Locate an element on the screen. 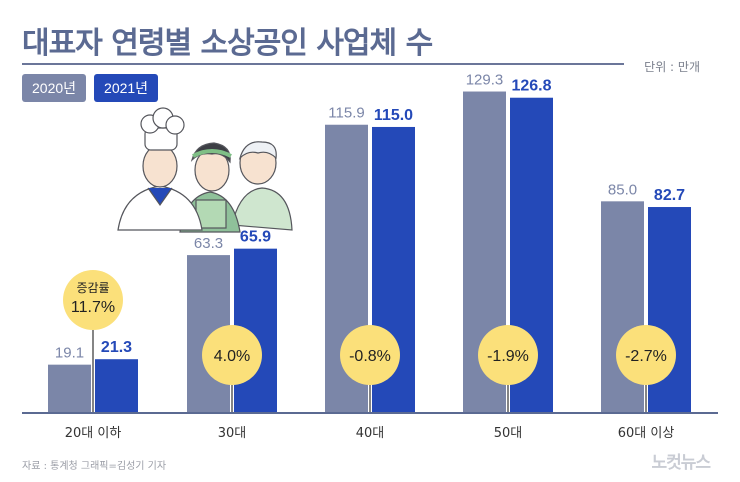 The image size is (740, 482). value-label-2021-1: 65.9 is located at coordinates (255, 237).